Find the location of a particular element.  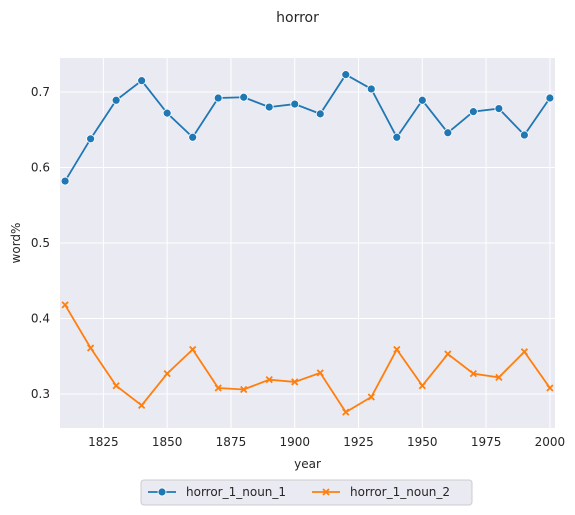

chart-title: horror is located at coordinates (297, 18).